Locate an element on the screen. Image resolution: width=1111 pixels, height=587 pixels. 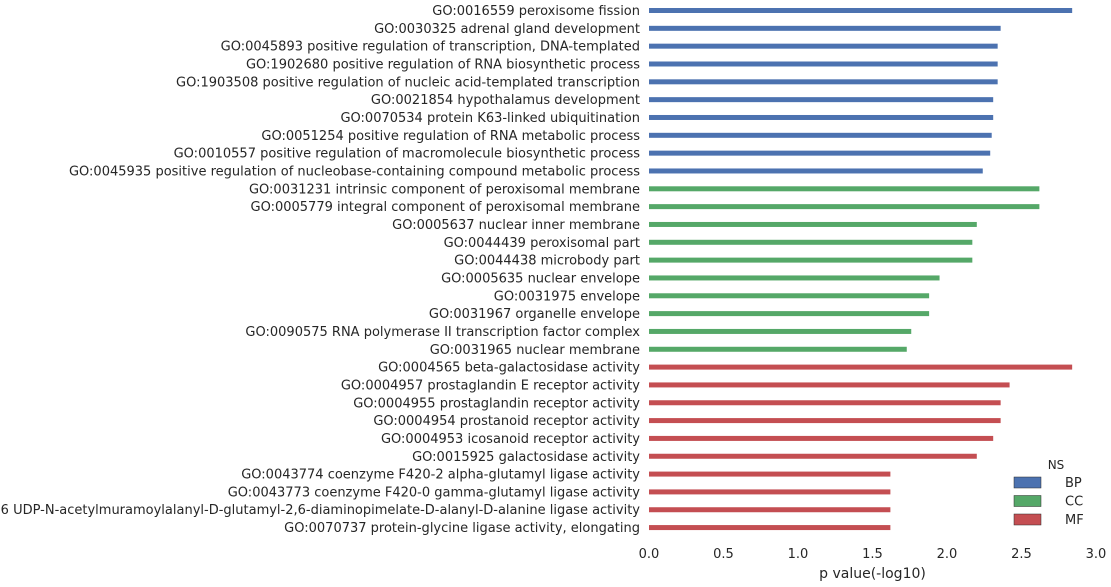
x-tick-label: 1.5 is located at coordinates (872, 554).